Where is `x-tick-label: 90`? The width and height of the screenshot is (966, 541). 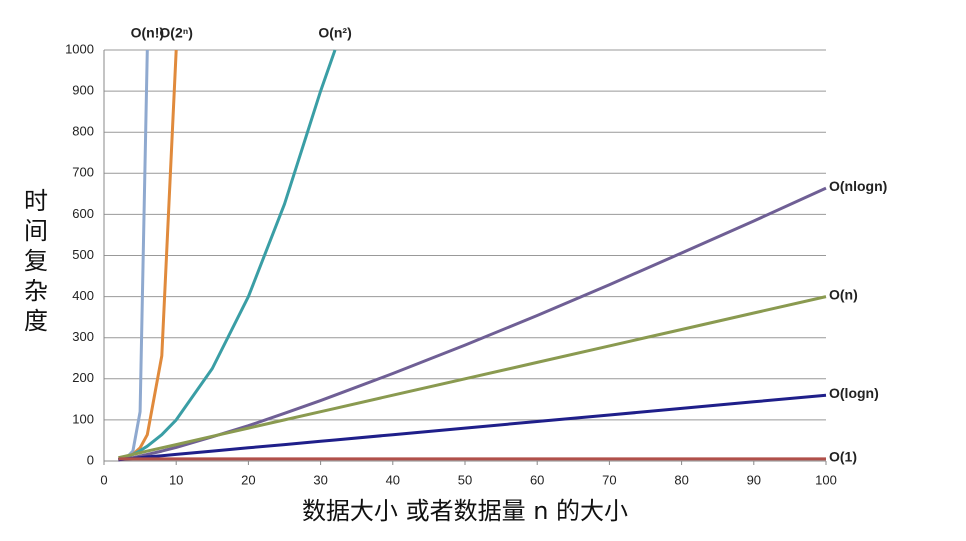 x-tick-label: 90 is located at coordinates (754, 479).